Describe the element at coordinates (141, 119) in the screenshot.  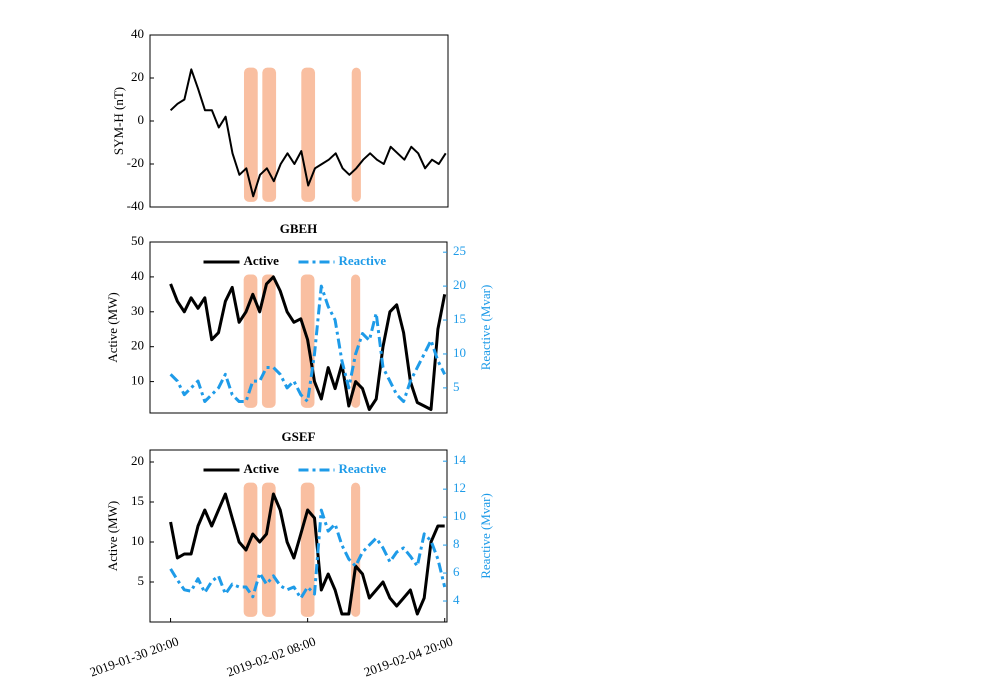
I see `y-tick-label: 0` at that location.